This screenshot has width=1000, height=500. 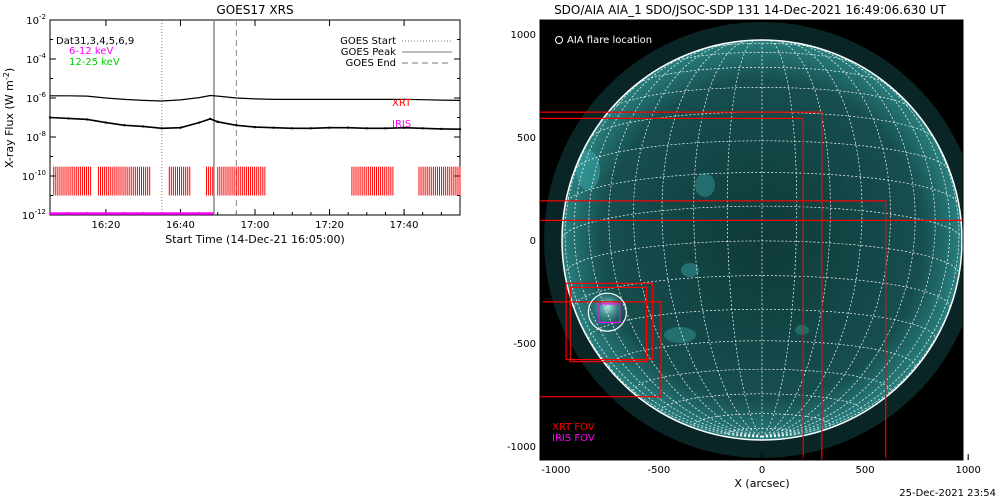 I want to click on aia-x-axis: -1000 -500 0 500 1000, so click(x=761, y=465).